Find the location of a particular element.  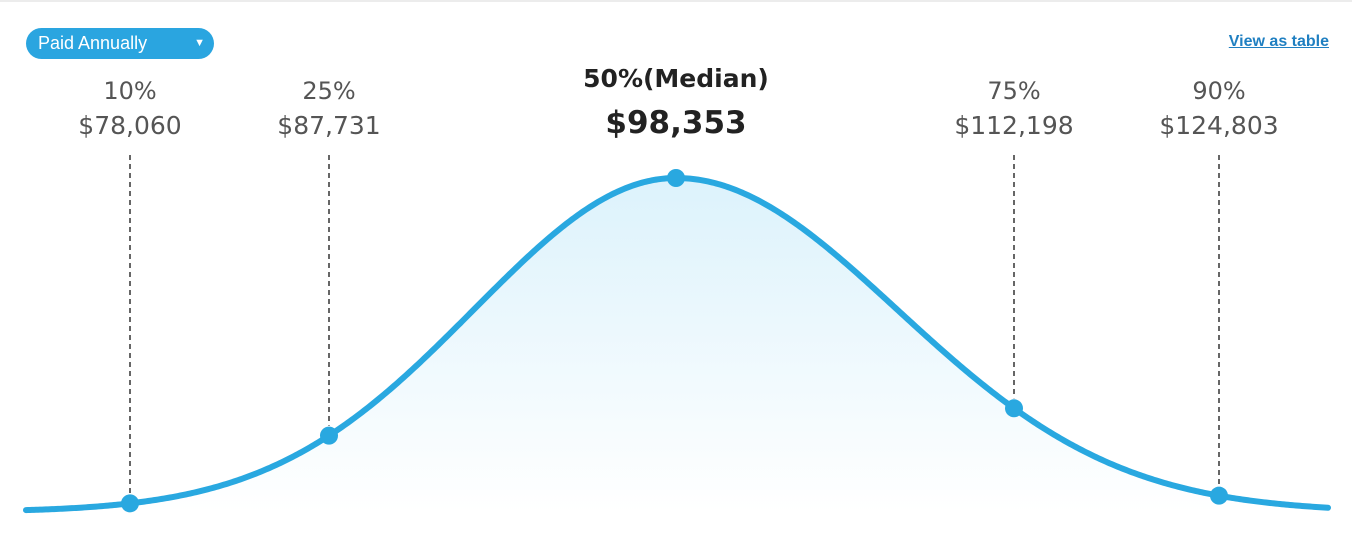

top-divider is located at coordinates (676, 1).